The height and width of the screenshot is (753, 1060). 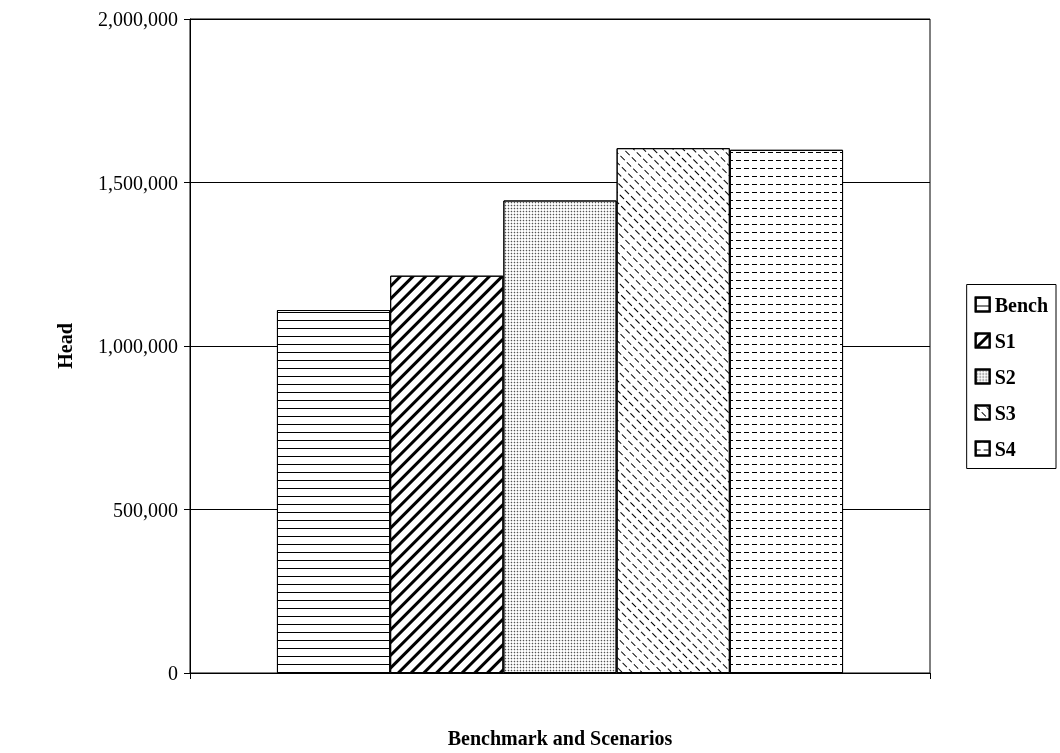 I want to click on legend-label: S2, so click(x=1005, y=376).